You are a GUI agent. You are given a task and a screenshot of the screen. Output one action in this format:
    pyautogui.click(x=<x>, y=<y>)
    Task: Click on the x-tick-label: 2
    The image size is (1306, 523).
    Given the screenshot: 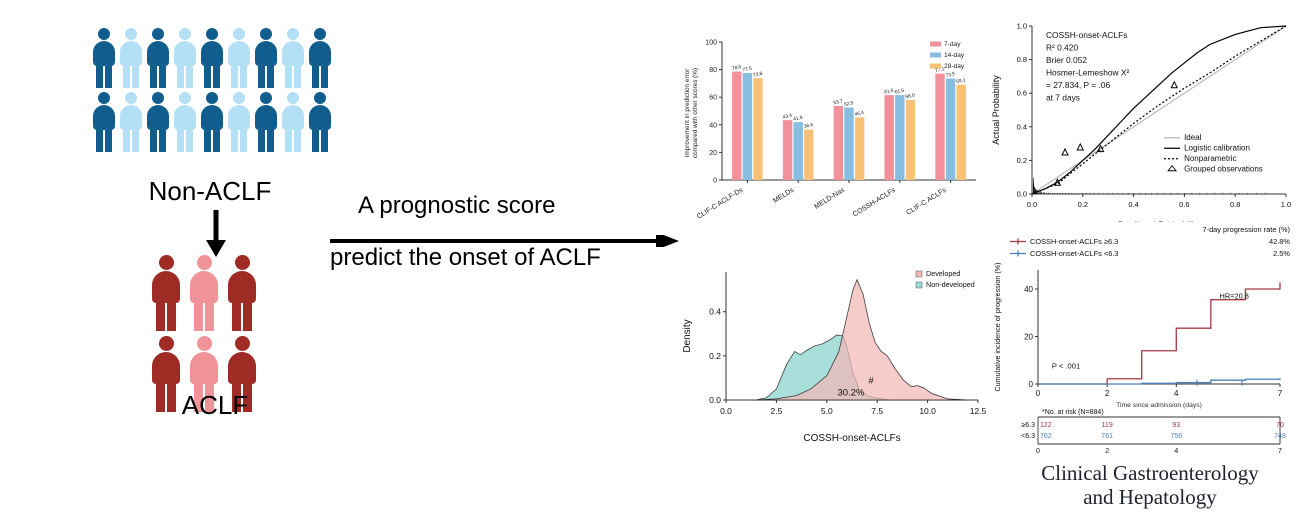 What is the action you would take?
    pyautogui.click(x=1107, y=393)
    